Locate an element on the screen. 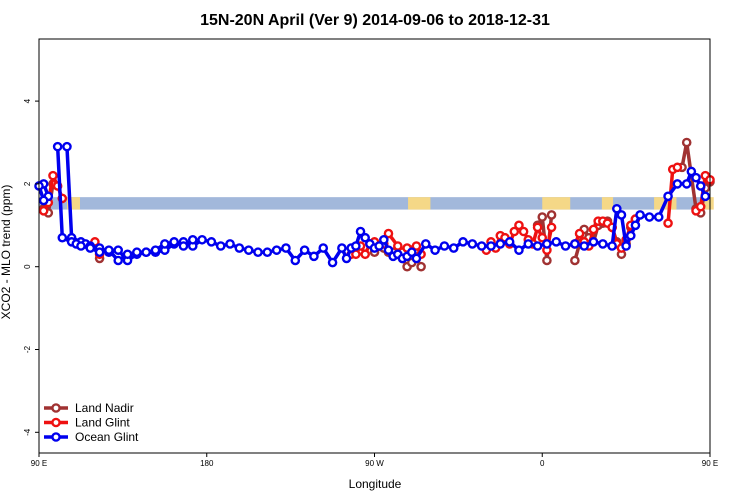  y-tick-label: 2 is located at coordinates (27, 183).